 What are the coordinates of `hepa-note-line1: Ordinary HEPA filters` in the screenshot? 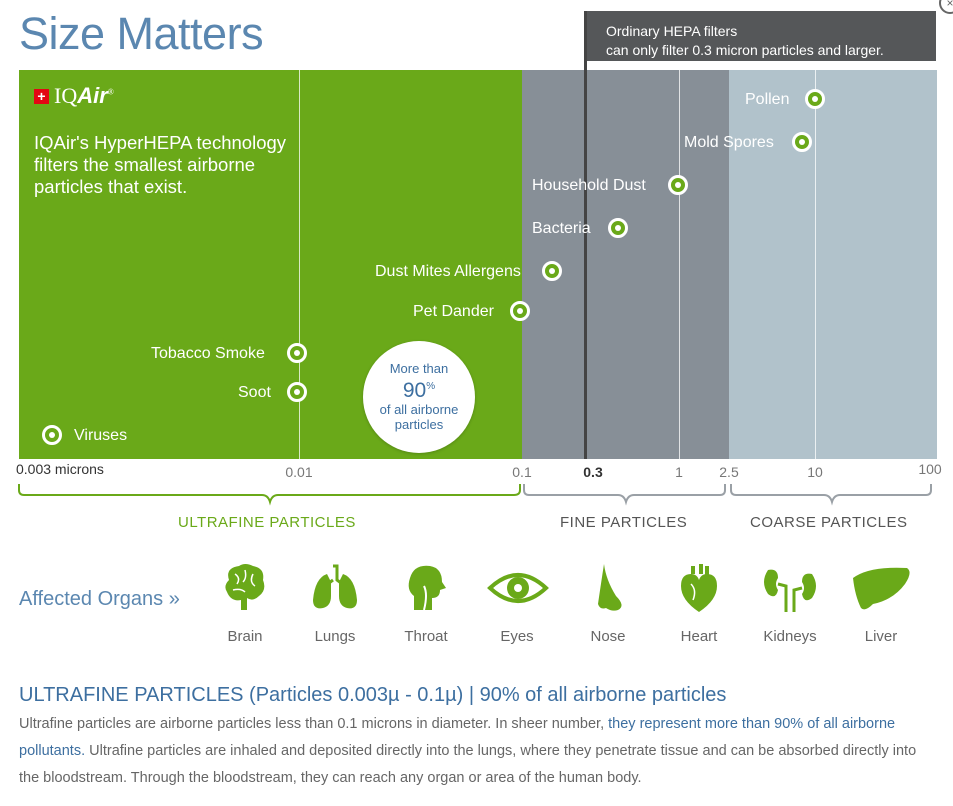 It's located at (672, 31).